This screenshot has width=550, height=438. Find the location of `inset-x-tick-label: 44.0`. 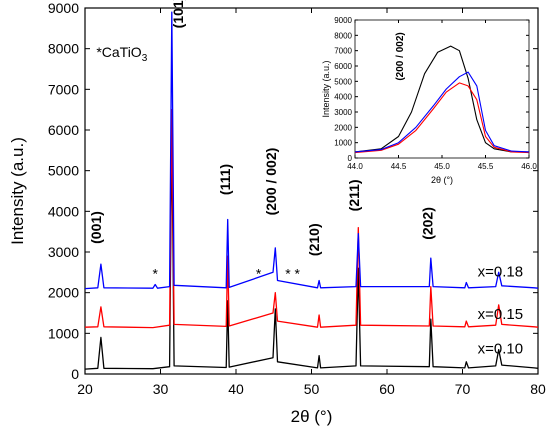

inset-x-tick-label: 44.0 is located at coordinates (355, 166).